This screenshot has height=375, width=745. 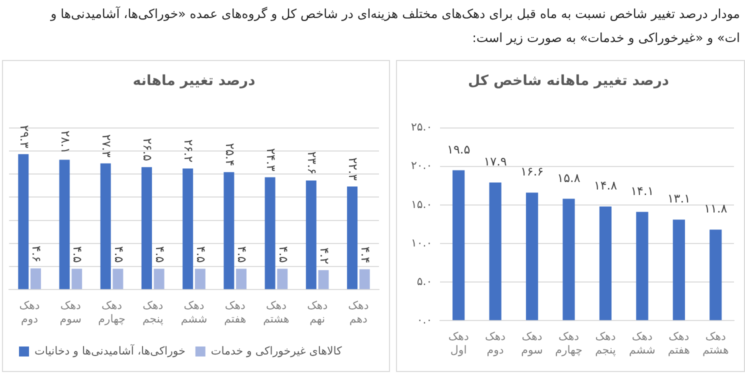 What do you see at coordinates (317, 312) in the screenshot?
I see `x-tick-label: دهک نهم` at bounding box center [317, 312].